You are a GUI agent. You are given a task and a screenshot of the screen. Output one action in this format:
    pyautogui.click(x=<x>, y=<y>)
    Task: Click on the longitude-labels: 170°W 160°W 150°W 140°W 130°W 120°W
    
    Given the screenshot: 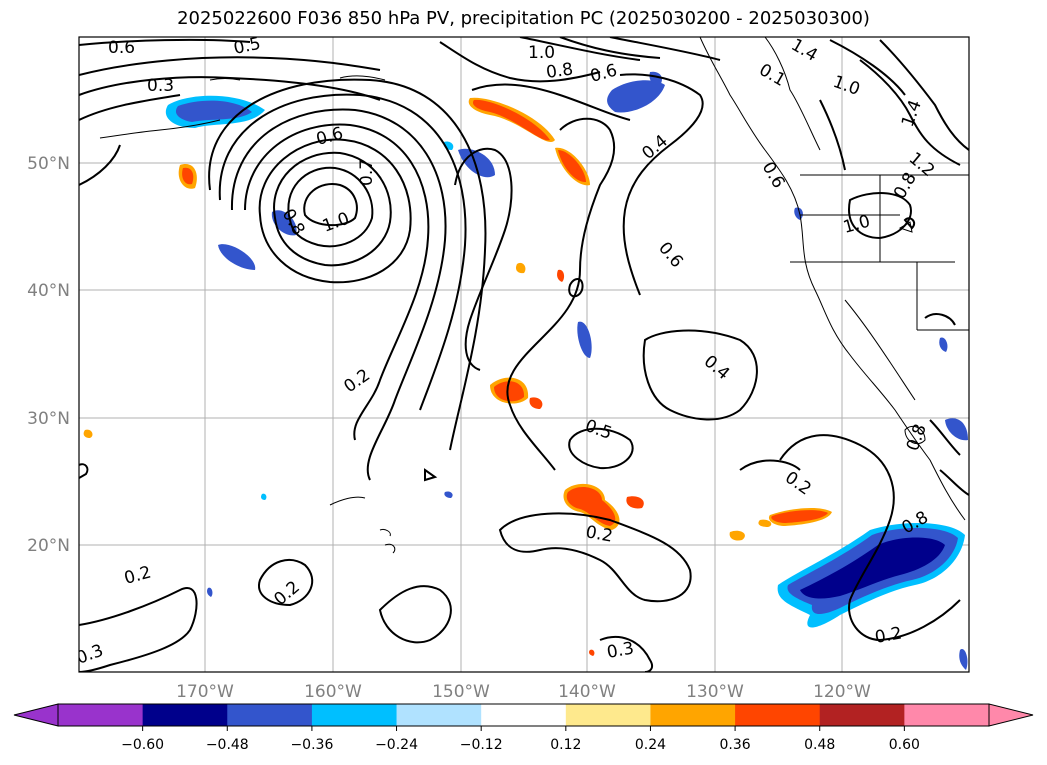 What is the action you would take?
    pyautogui.click(x=523, y=692)
    